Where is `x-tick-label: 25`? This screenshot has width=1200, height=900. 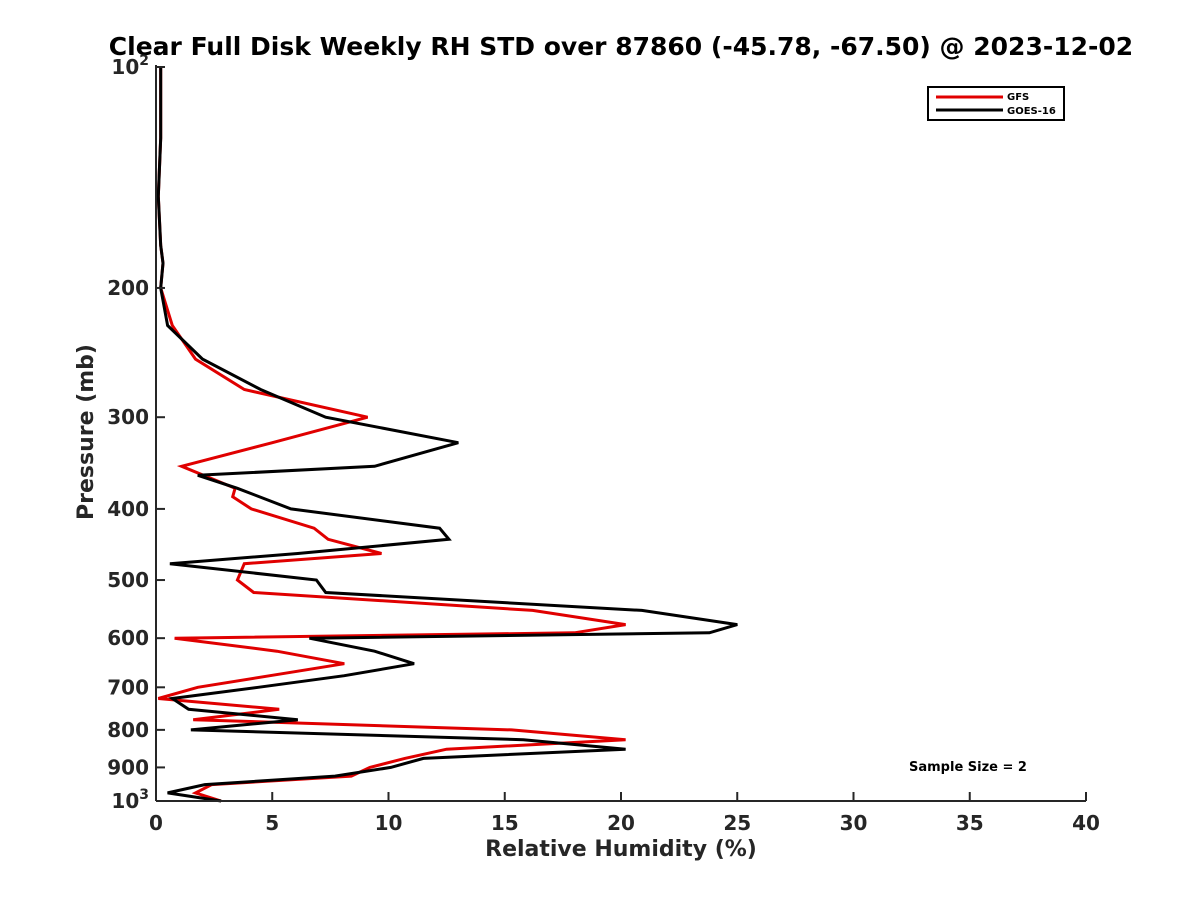 x-tick-label: 25 is located at coordinates (737, 823).